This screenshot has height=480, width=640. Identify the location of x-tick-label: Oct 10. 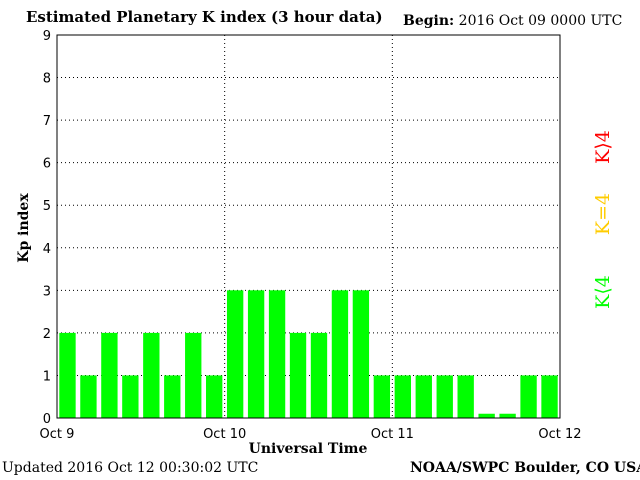
(224, 434).